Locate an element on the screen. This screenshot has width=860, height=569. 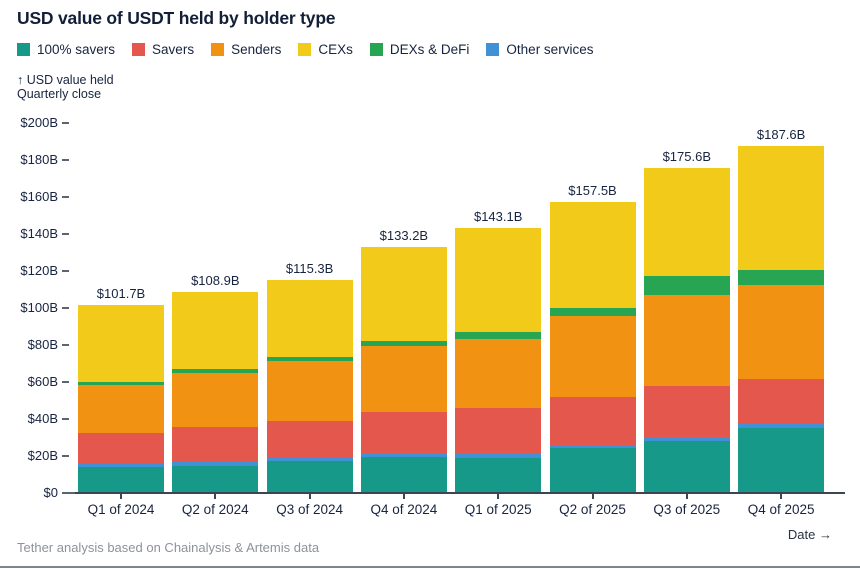
y-tick-label: $200B is located at coordinates (39, 122).